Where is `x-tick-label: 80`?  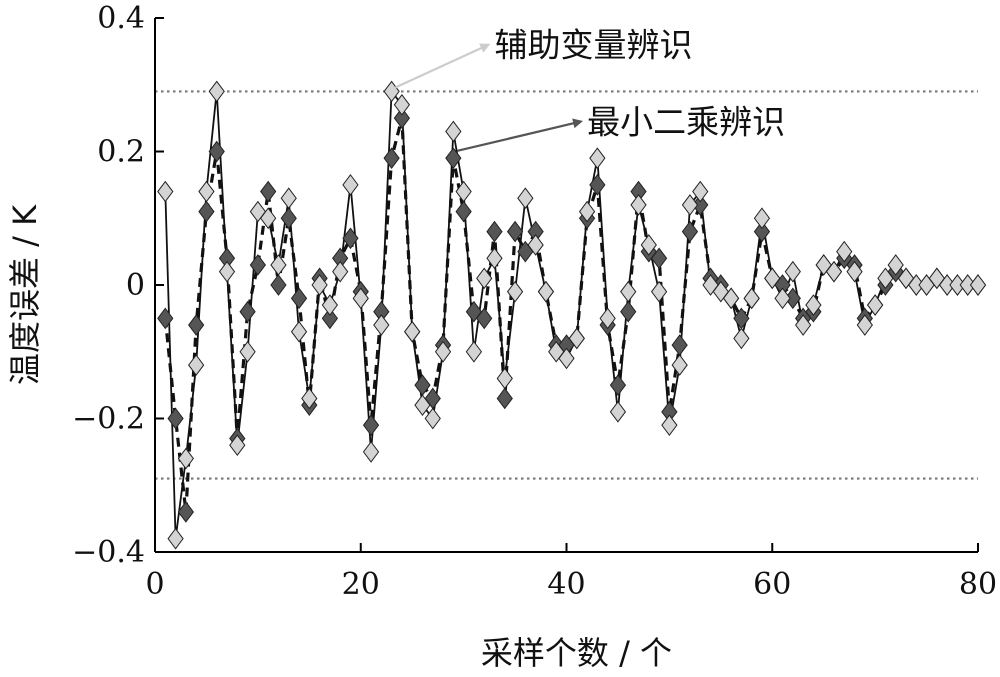 x-tick-label: 80 is located at coordinates (978, 584).